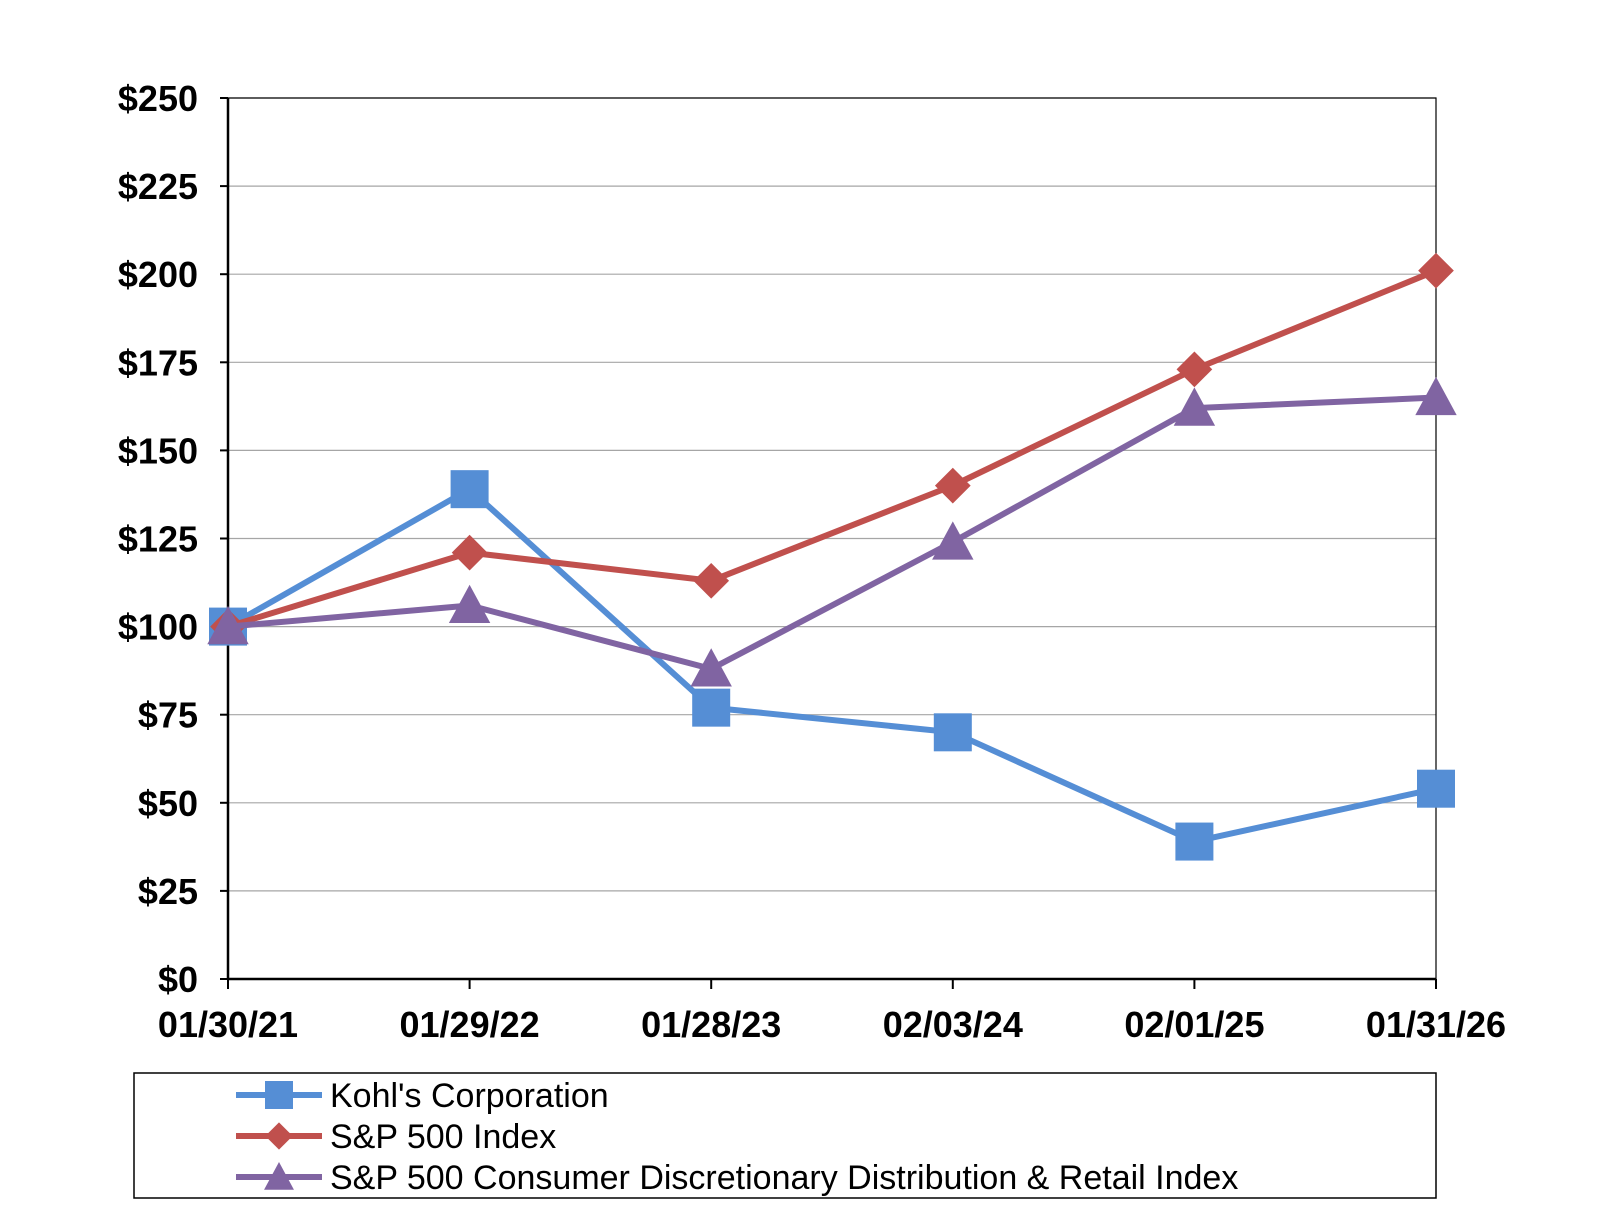  I want to click on x-tick-label: 01/29/22, so click(470, 1024).